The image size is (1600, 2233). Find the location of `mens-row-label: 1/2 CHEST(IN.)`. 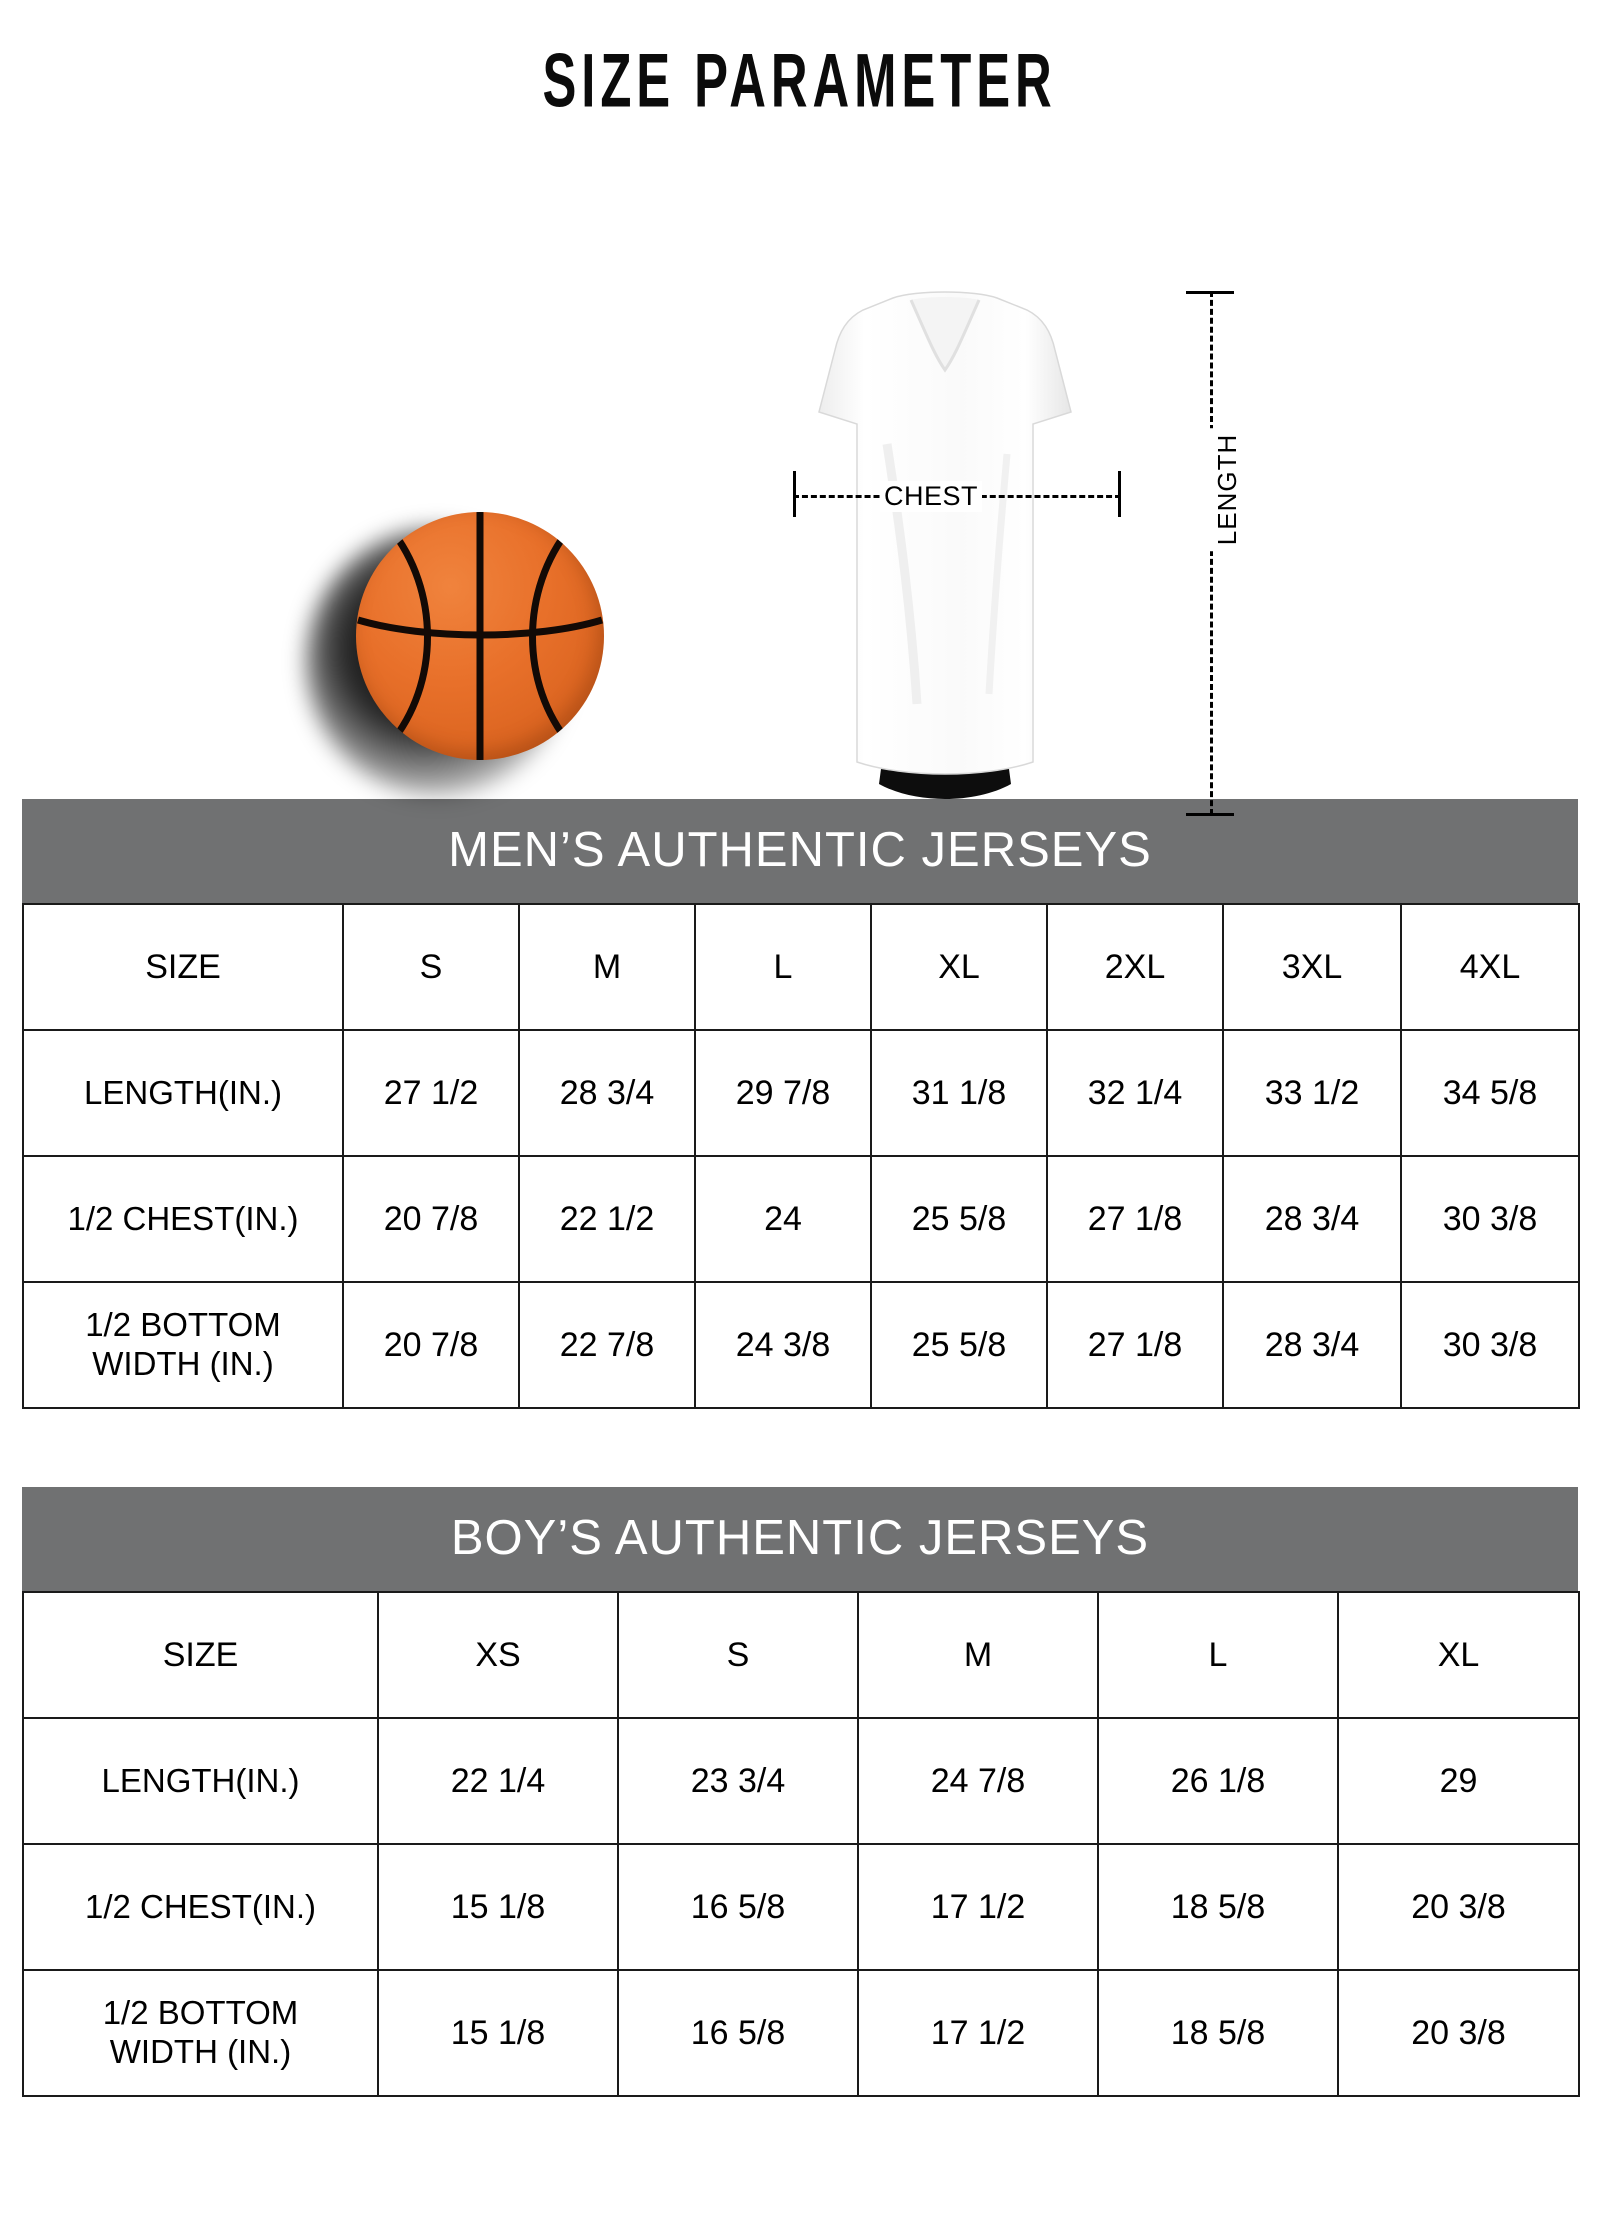

mens-row-label: 1/2 CHEST(IN.) is located at coordinates (183, 1219).